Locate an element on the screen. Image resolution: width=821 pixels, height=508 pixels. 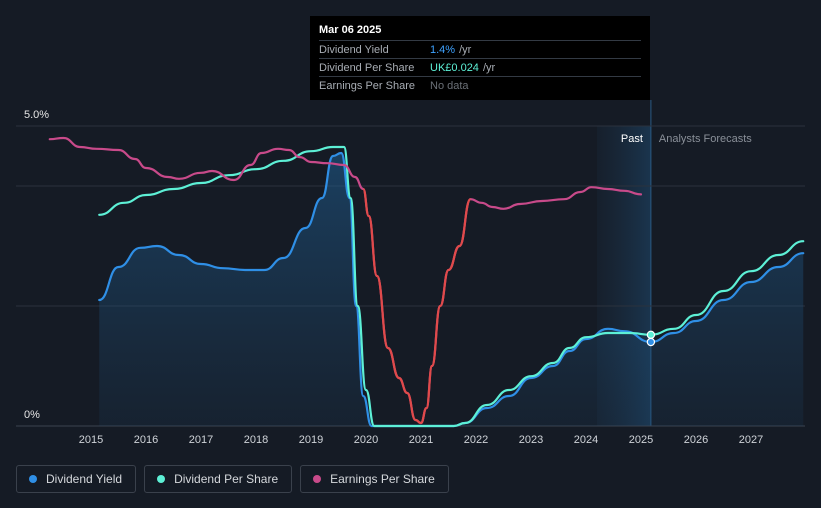
tooltip-label: Earnings Per Share is located at coordinates (367, 85).